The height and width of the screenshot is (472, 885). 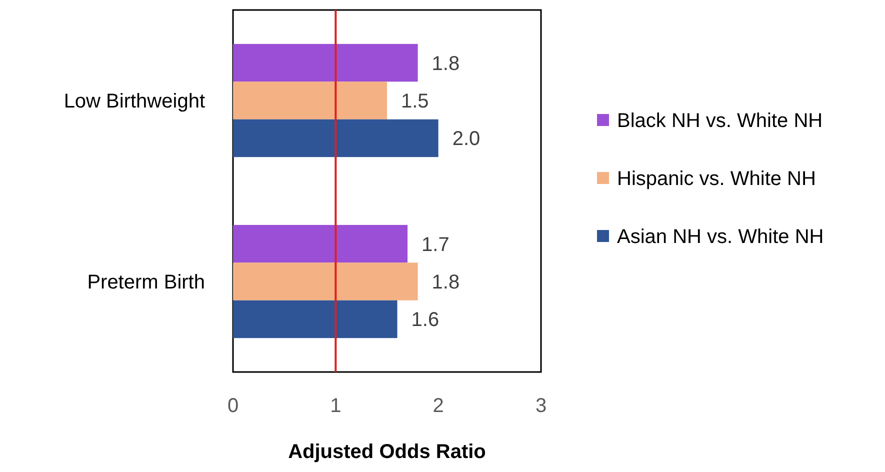 What do you see at coordinates (387, 452) in the screenshot?
I see `x-axis-title: Adjusted Odds Ratio` at bounding box center [387, 452].